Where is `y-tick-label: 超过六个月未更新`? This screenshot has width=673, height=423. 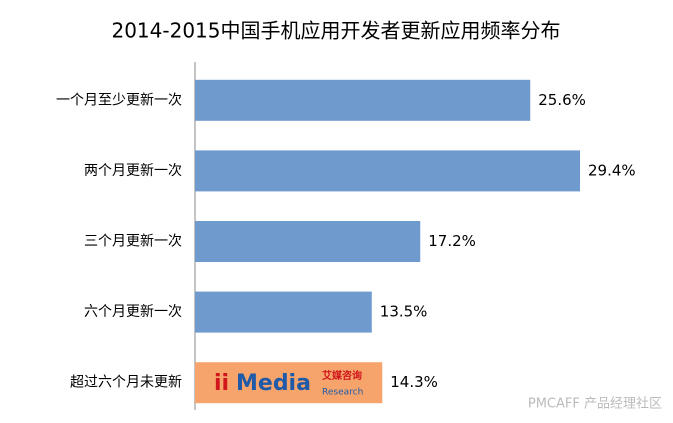
y-tick-label: 超过六个月未更新 is located at coordinates (126, 383).